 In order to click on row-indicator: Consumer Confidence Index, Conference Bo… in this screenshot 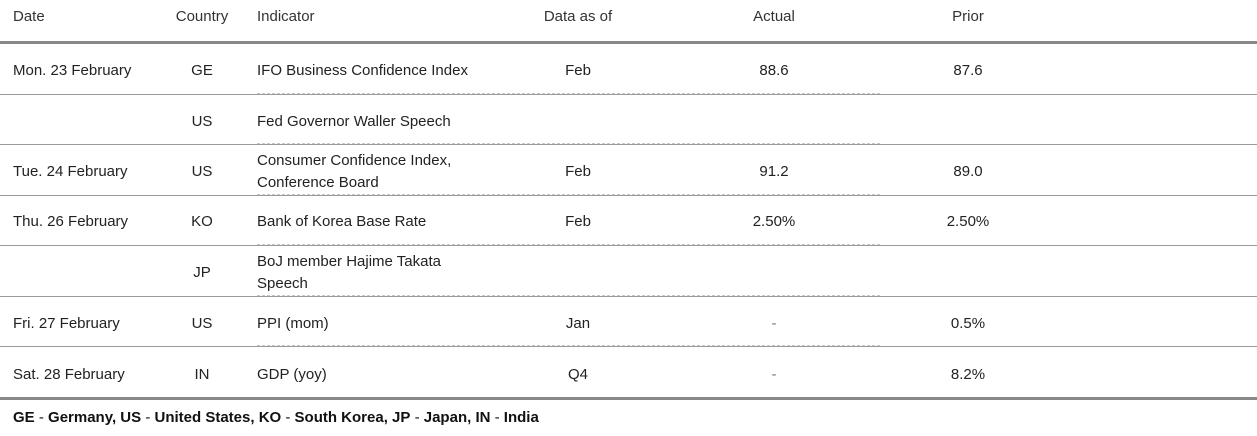, I will do `click(354, 171)`.